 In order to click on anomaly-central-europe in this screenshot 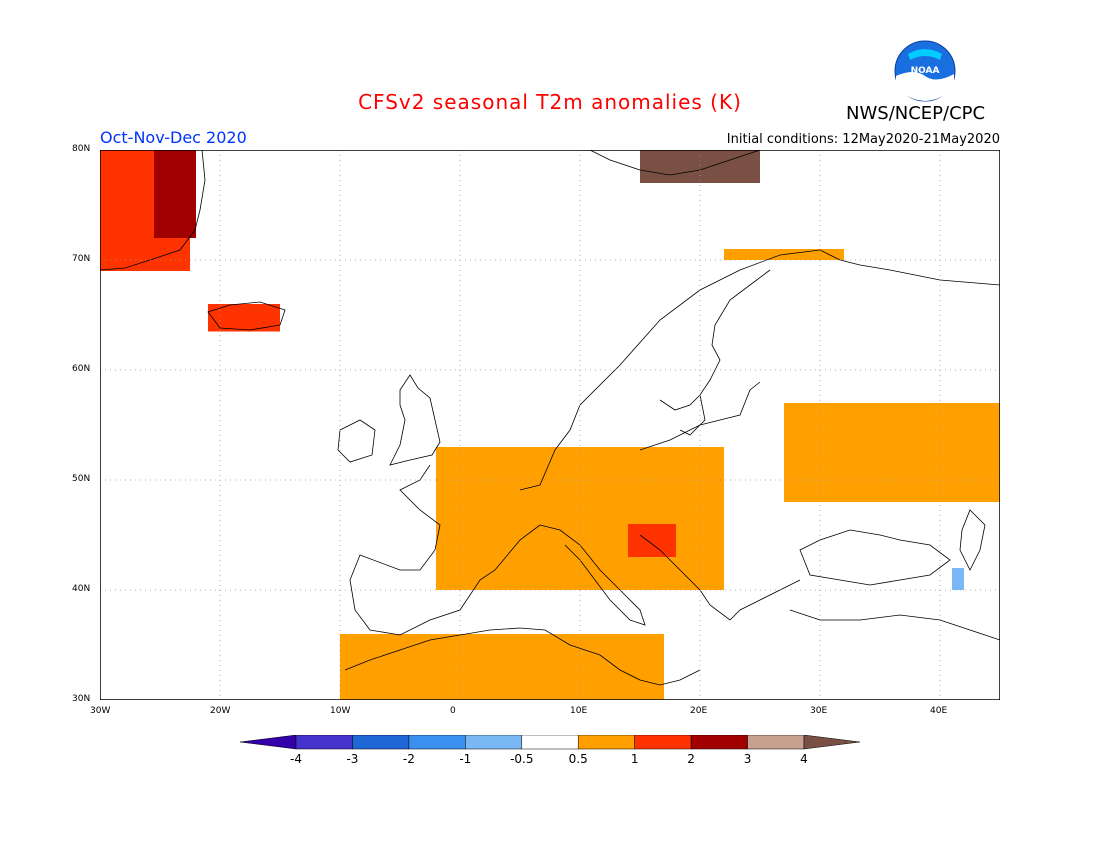, I will do `click(580, 518)`.